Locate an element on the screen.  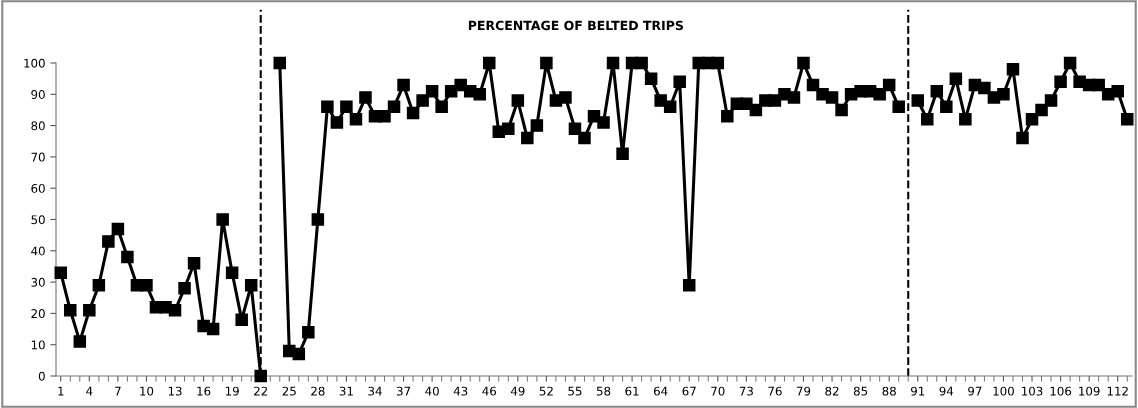
y-tick-label: 30 is located at coordinates (38, 282).